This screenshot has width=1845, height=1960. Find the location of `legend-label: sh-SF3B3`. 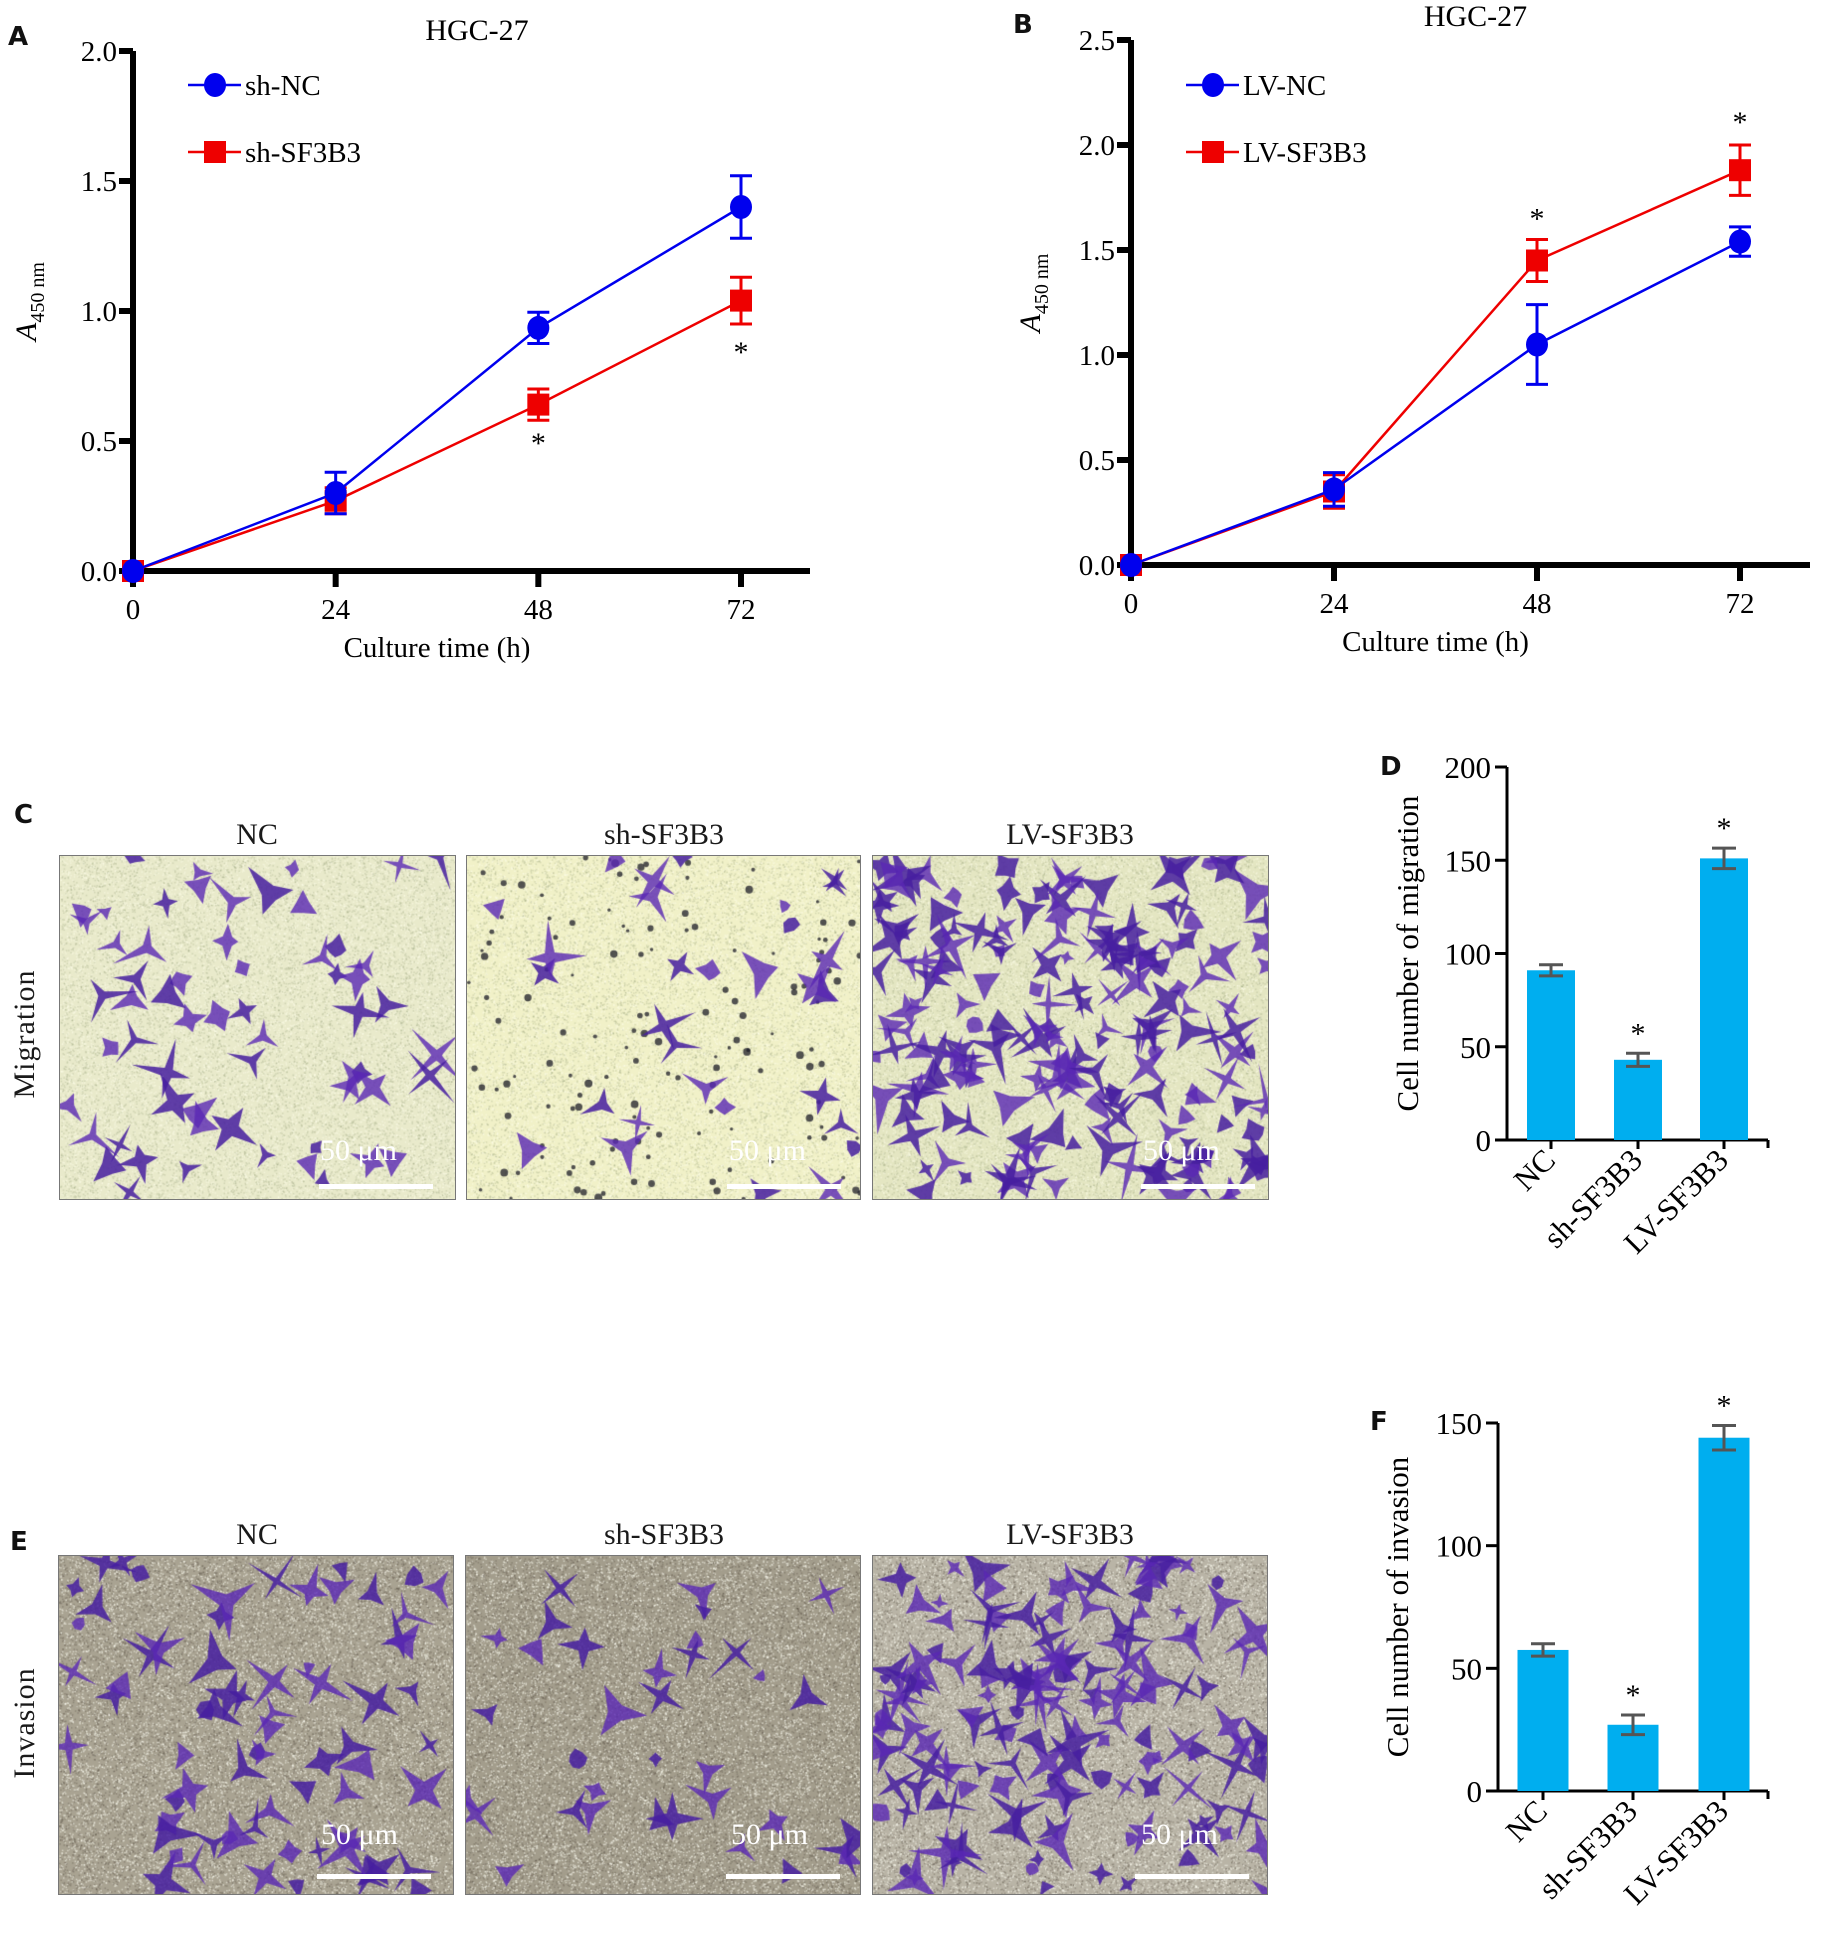

legend-label: sh-SF3B3 is located at coordinates (303, 153).